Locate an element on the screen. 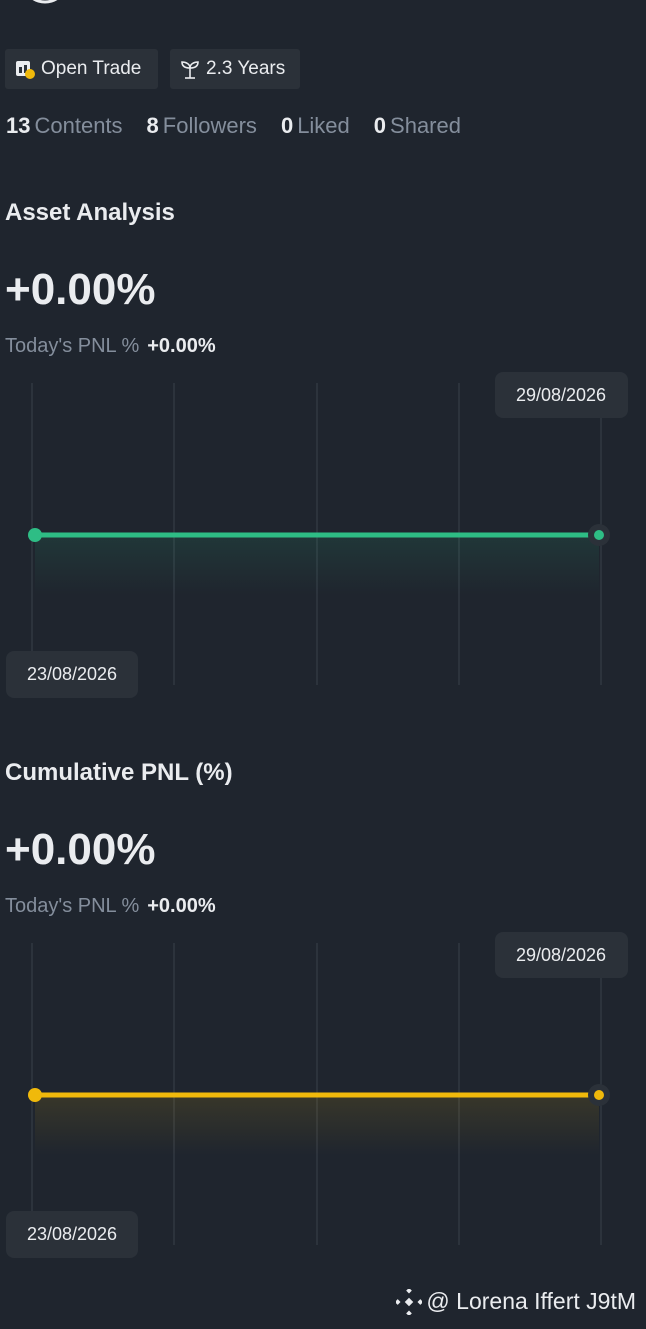  stats: 13 Contents 8 Followers 0 Liked 0 Shared is located at coordinates (233, 126).